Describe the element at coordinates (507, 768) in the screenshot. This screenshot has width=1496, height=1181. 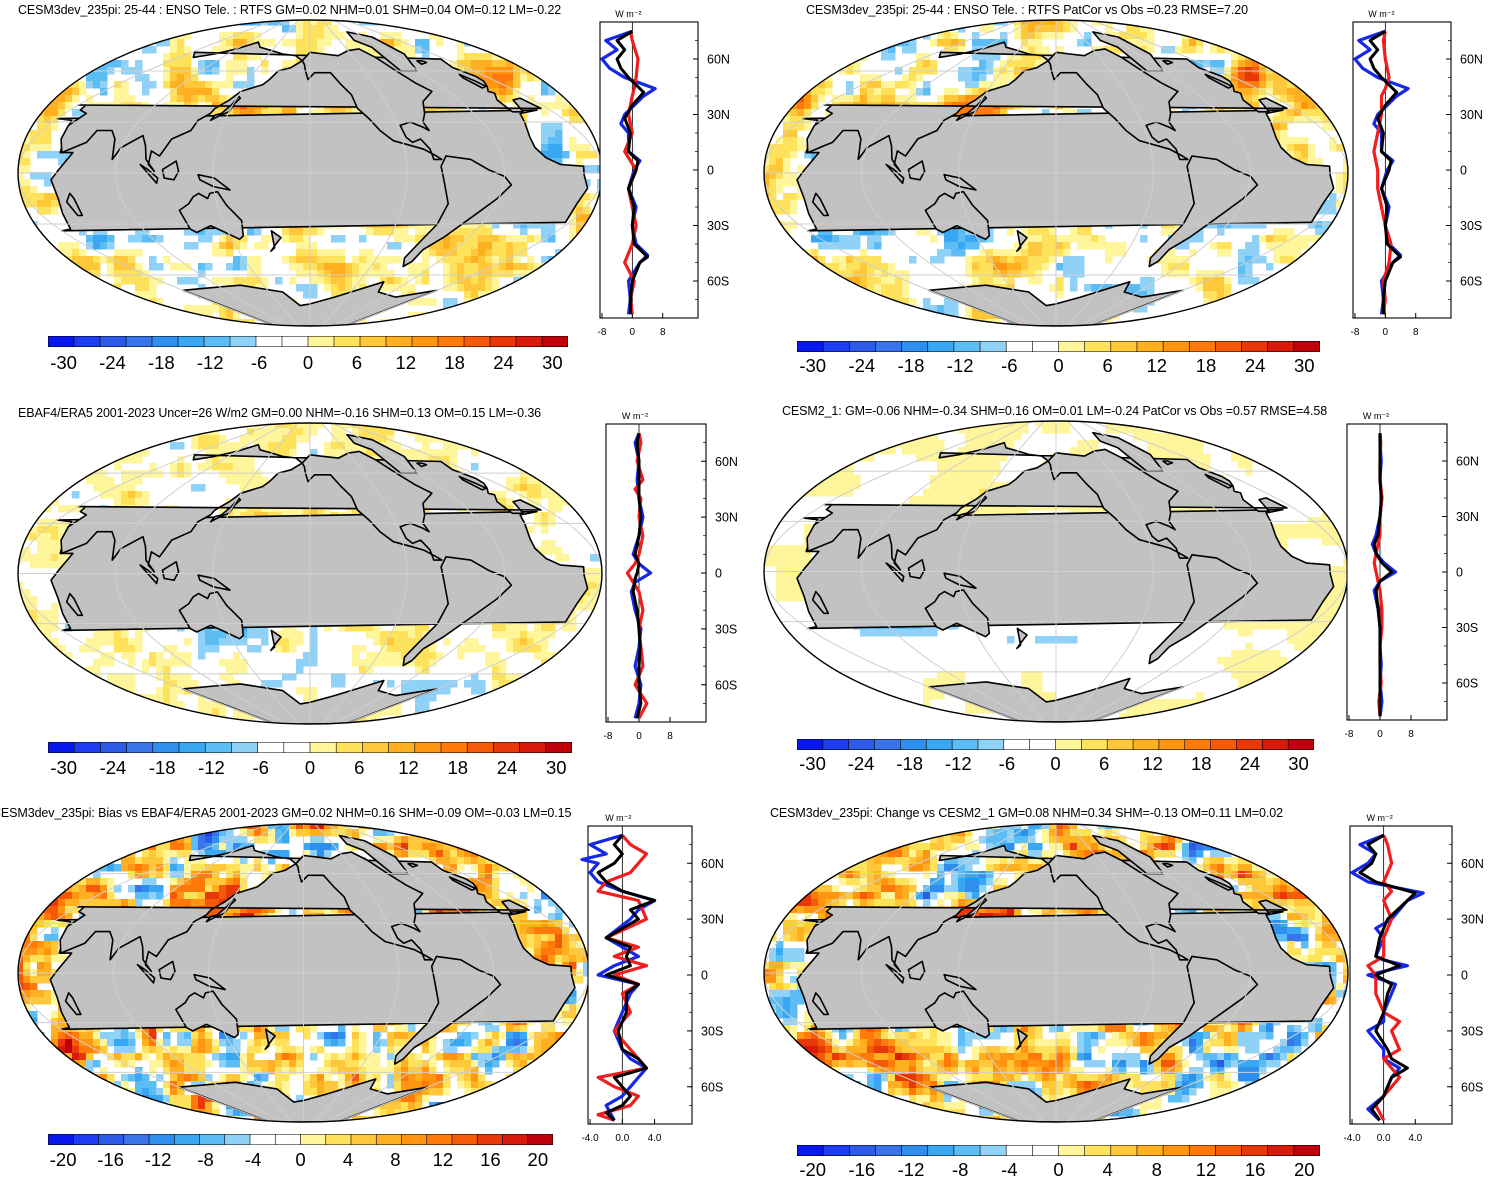
I see `colorbar-tick-label: 24` at that location.